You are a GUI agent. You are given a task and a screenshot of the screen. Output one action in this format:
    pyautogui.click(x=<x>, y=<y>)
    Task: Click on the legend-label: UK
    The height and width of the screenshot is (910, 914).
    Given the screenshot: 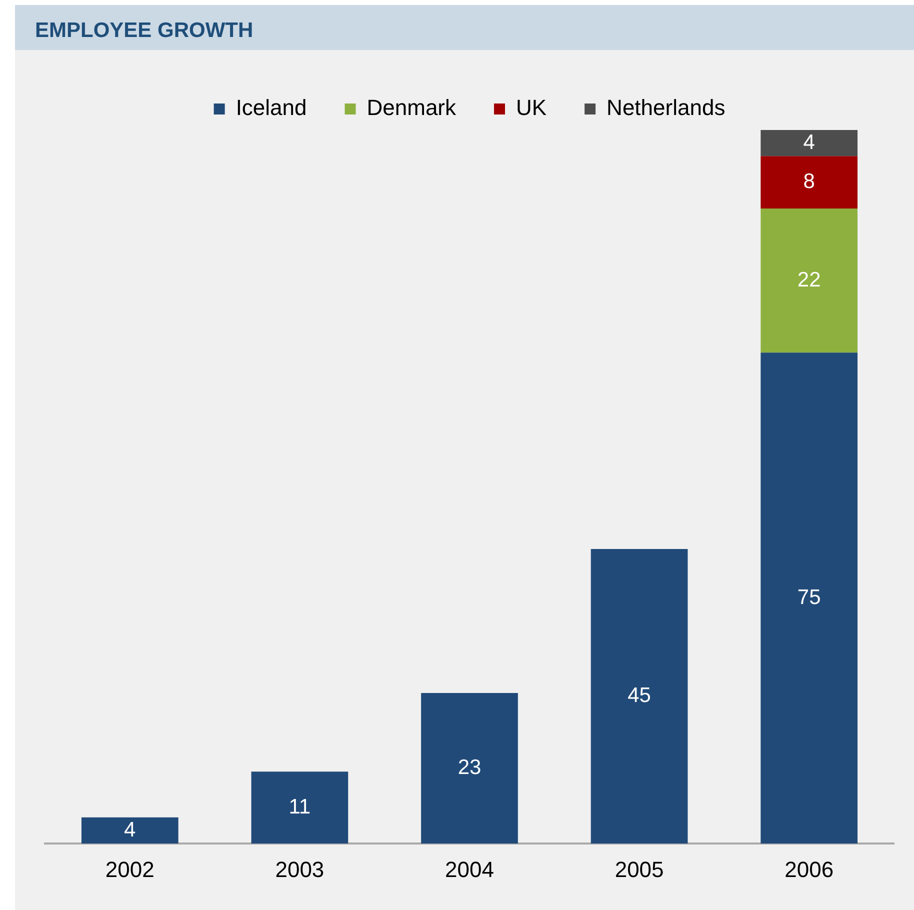 What is the action you would take?
    pyautogui.click(x=531, y=107)
    